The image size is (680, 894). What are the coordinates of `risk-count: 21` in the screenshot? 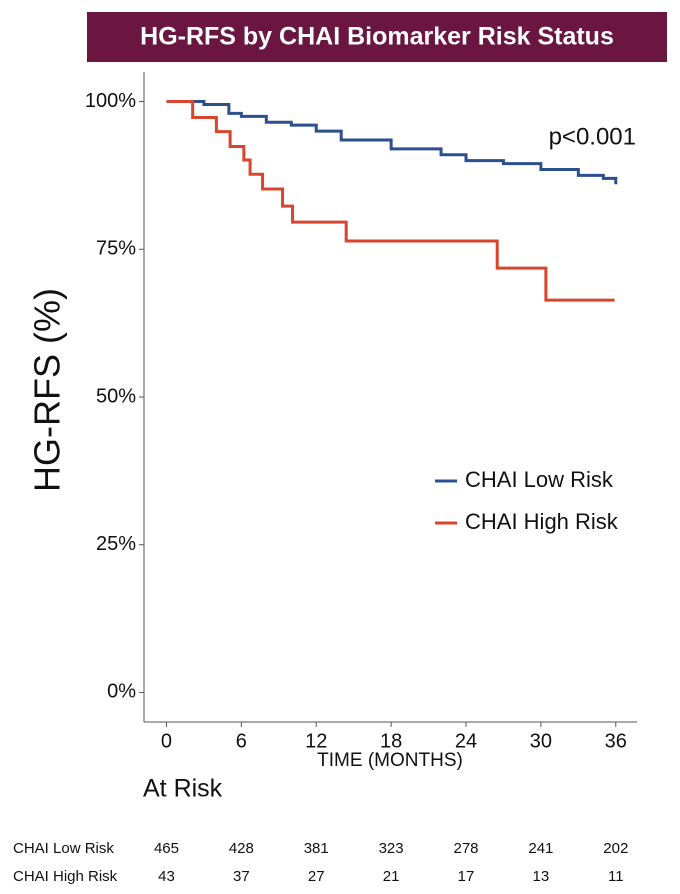 It's located at (391, 876).